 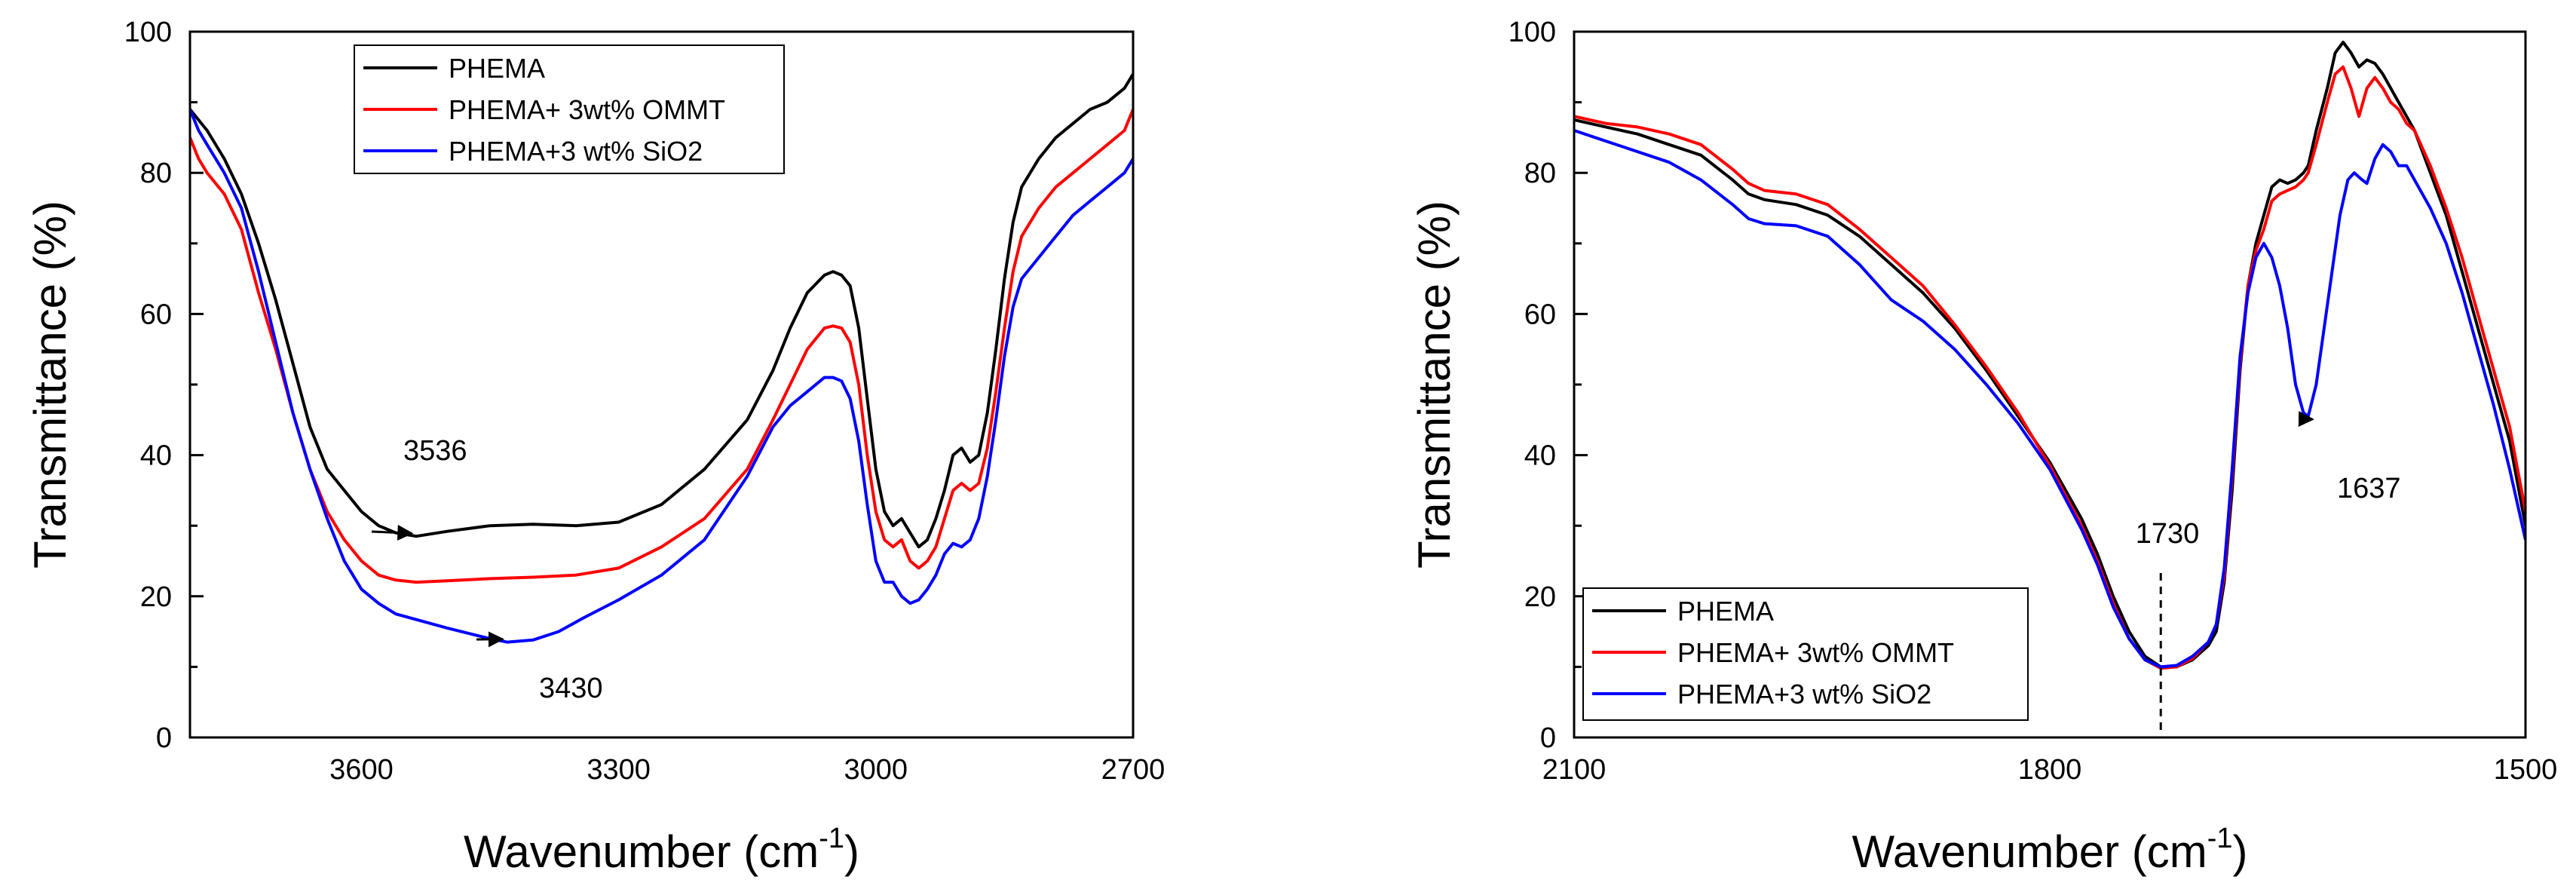 I want to click on x-tick-label: 3300, so click(x=619, y=770).